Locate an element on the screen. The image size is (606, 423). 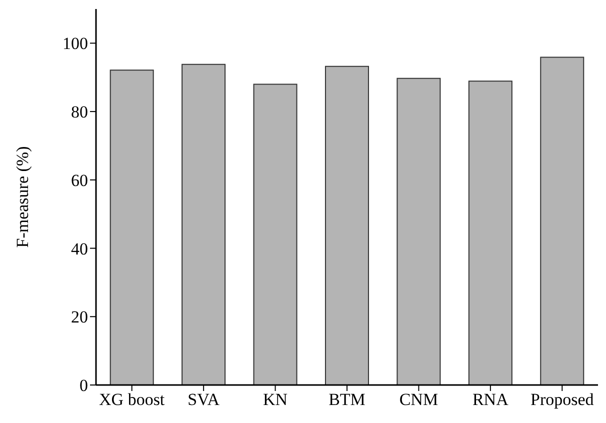
x-tick-label: XG boost is located at coordinates (132, 400).